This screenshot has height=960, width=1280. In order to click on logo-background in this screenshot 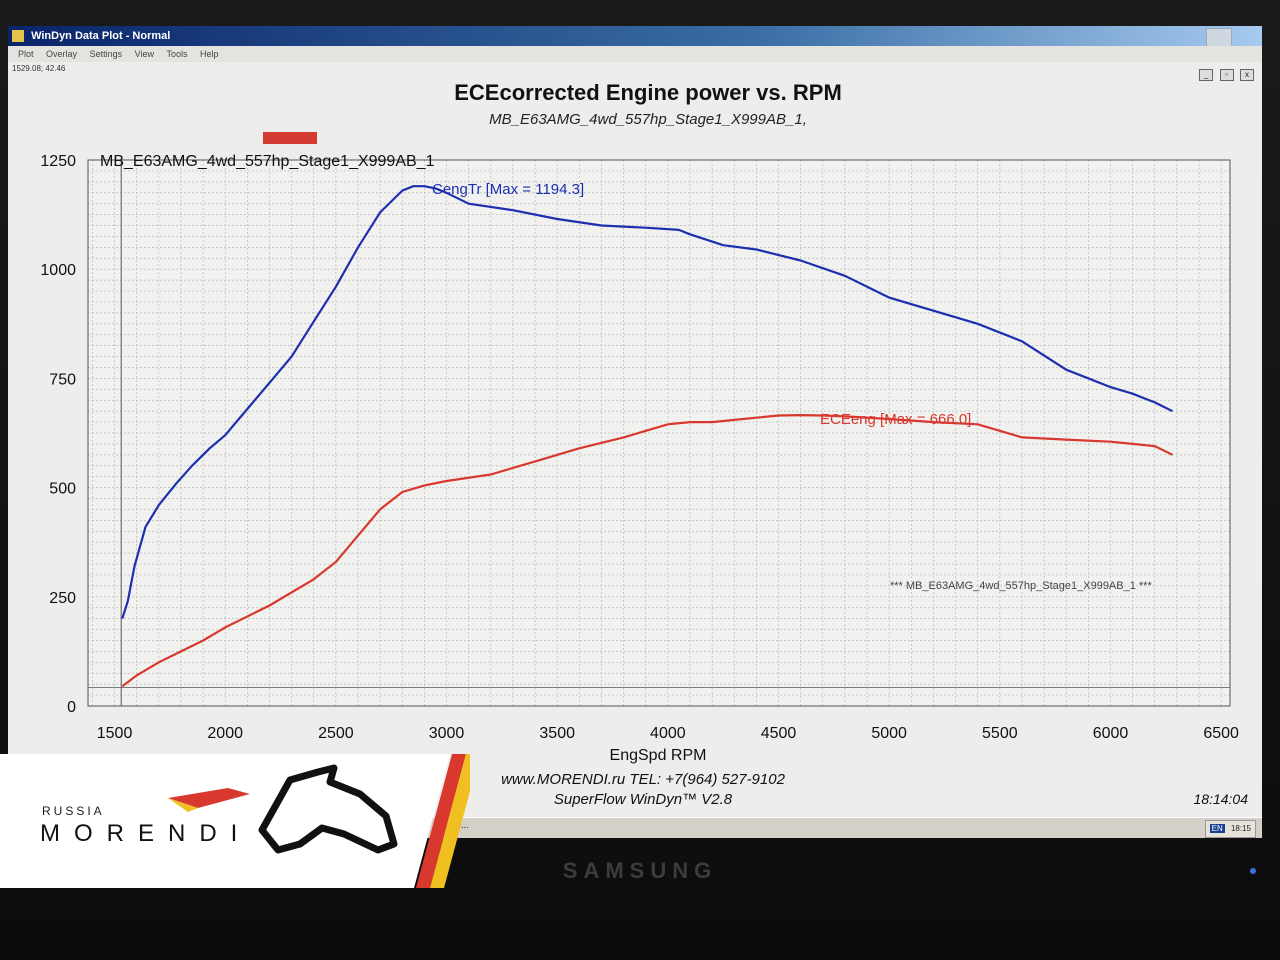, I will do `click(235, 821)`.